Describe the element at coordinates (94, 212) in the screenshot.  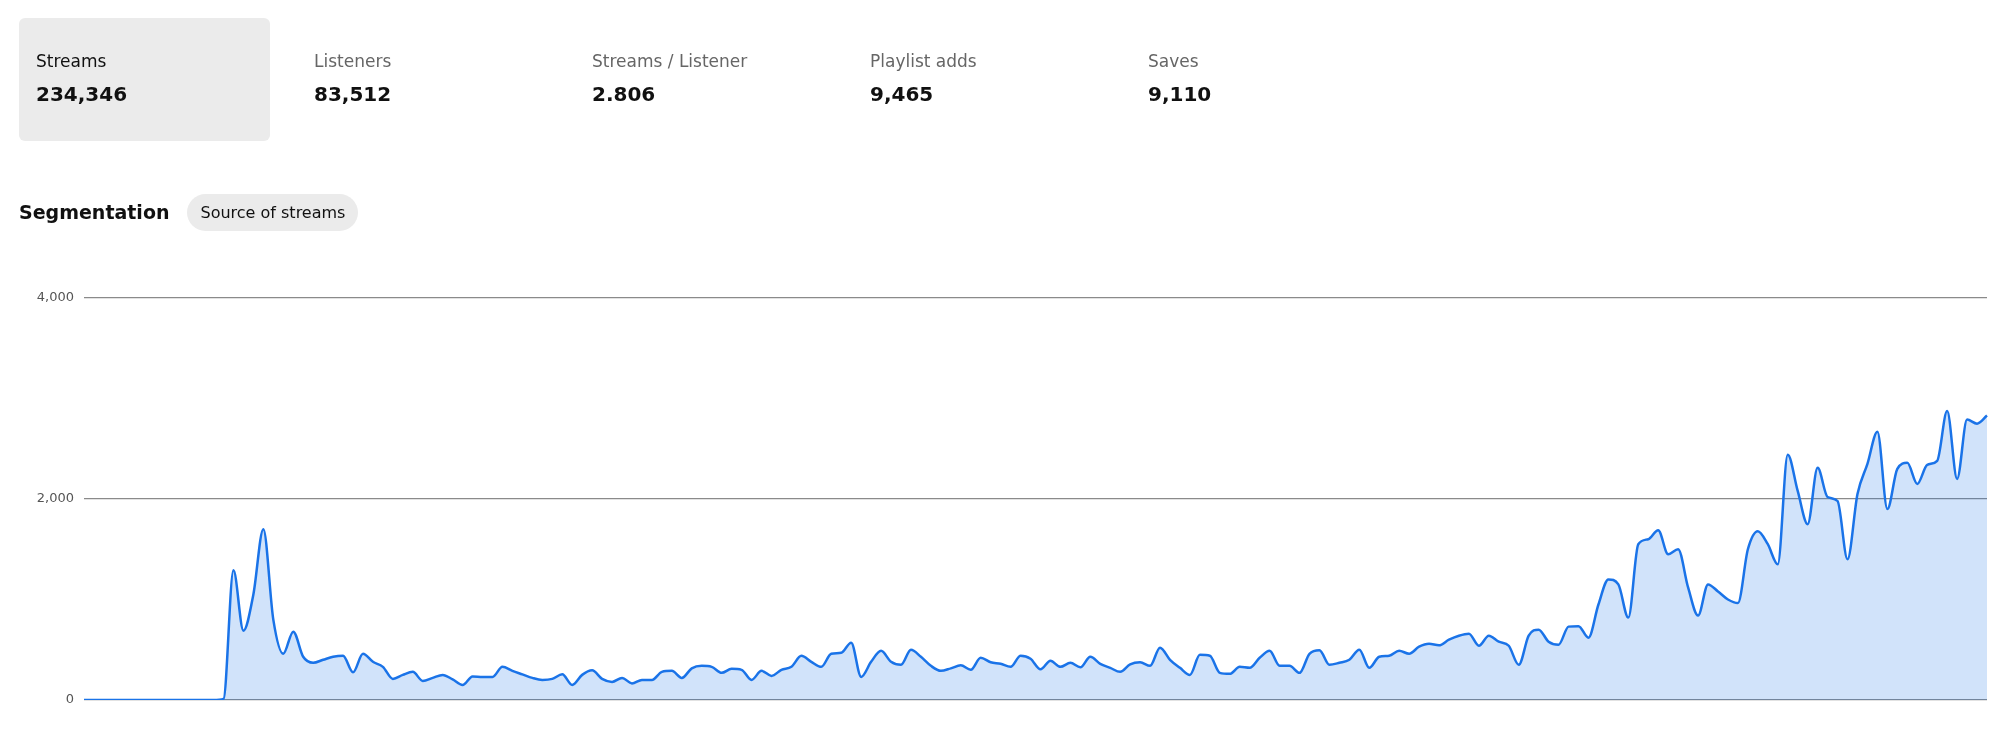
I see `chart-title: Segmentation` at that location.